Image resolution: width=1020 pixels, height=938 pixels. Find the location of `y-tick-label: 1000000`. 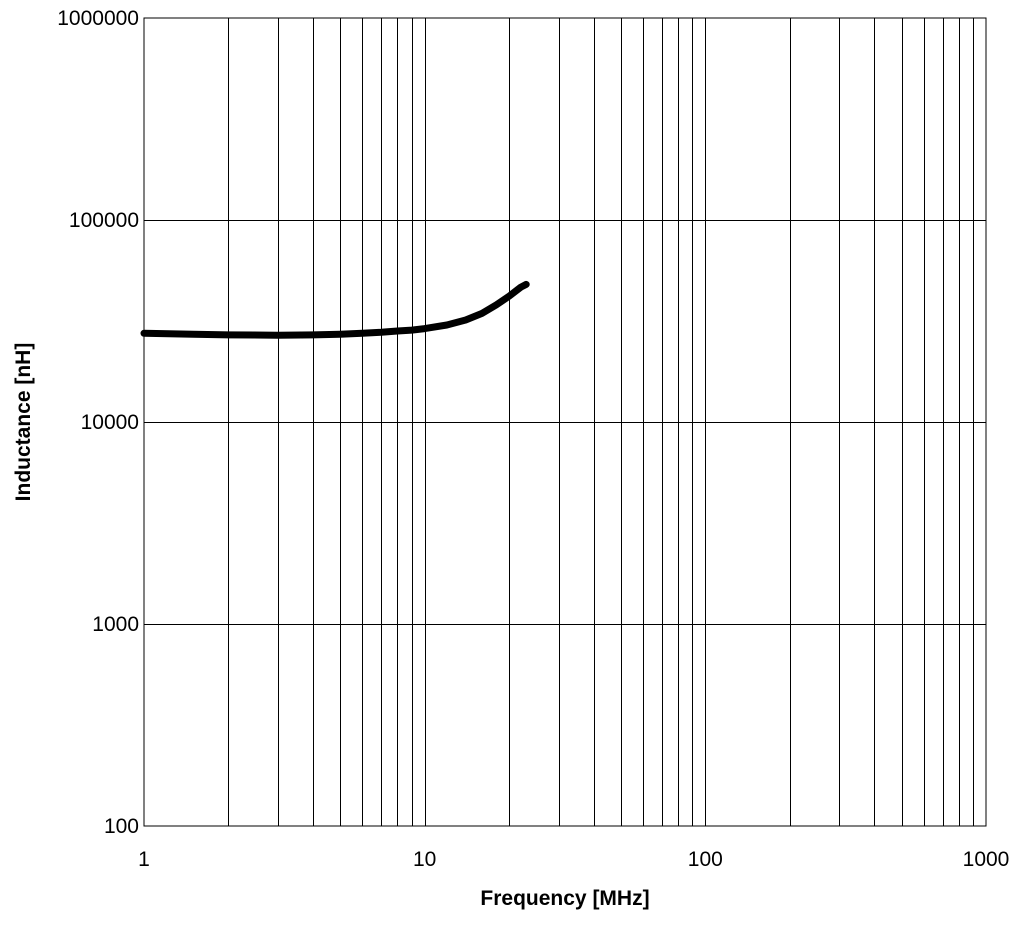

y-tick-label: 1000000 is located at coordinates (98, 18).